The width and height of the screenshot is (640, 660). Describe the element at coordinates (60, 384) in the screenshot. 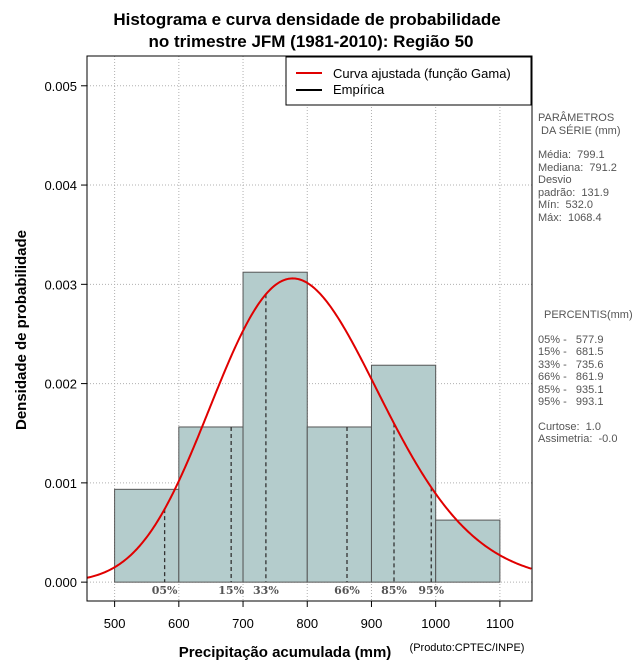

I see `y-tick-label: 0.002` at that location.